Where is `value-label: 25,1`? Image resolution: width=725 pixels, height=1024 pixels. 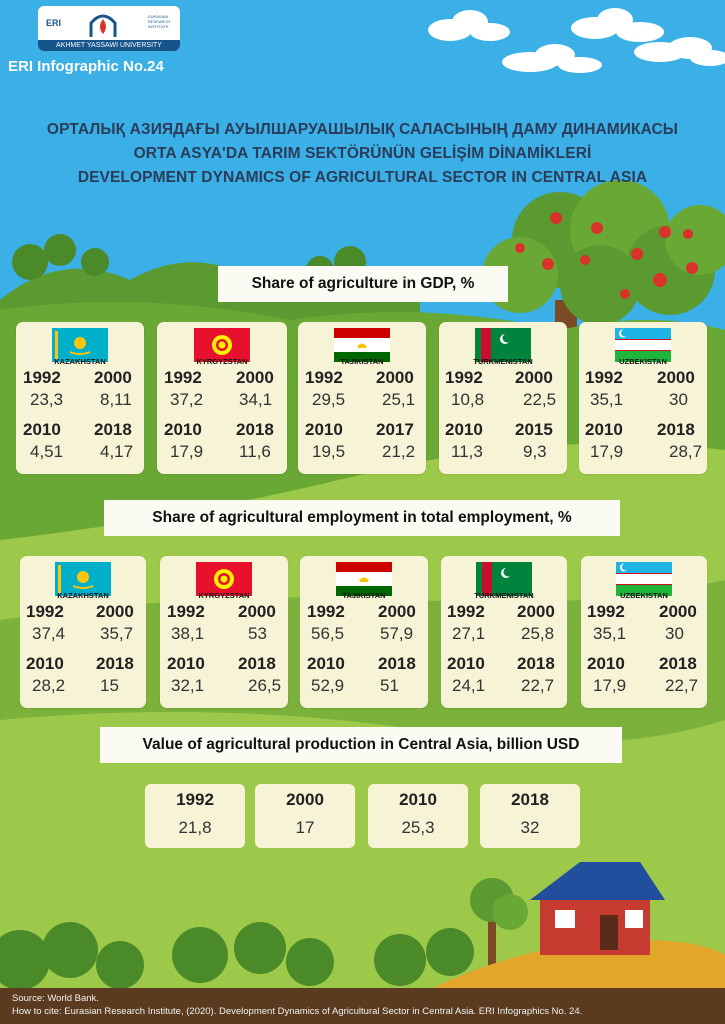 value-label: 25,1 is located at coordinates (399, 399).